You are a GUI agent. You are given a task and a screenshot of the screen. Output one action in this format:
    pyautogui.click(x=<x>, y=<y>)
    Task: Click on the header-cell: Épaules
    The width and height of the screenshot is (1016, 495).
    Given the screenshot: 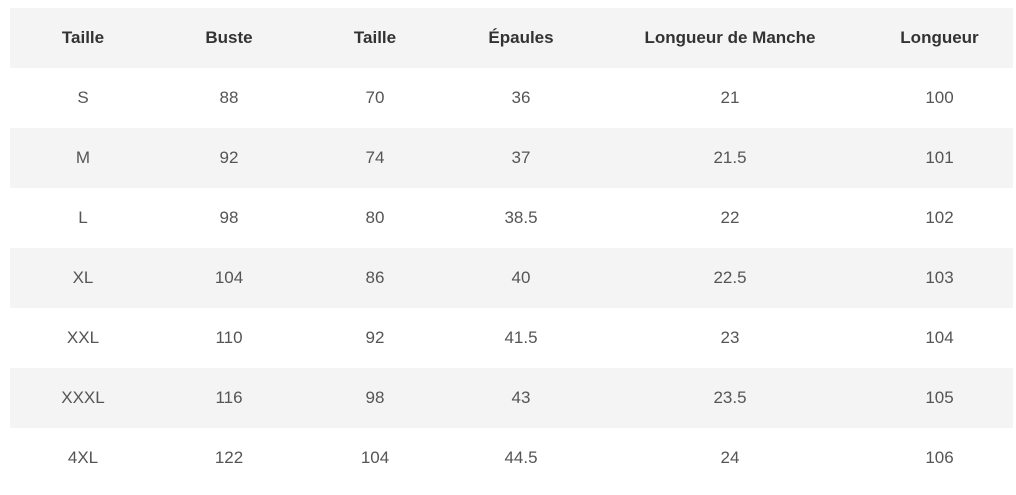 What is the action you would take?
    pyautogui.click(x=521, y=37)
    